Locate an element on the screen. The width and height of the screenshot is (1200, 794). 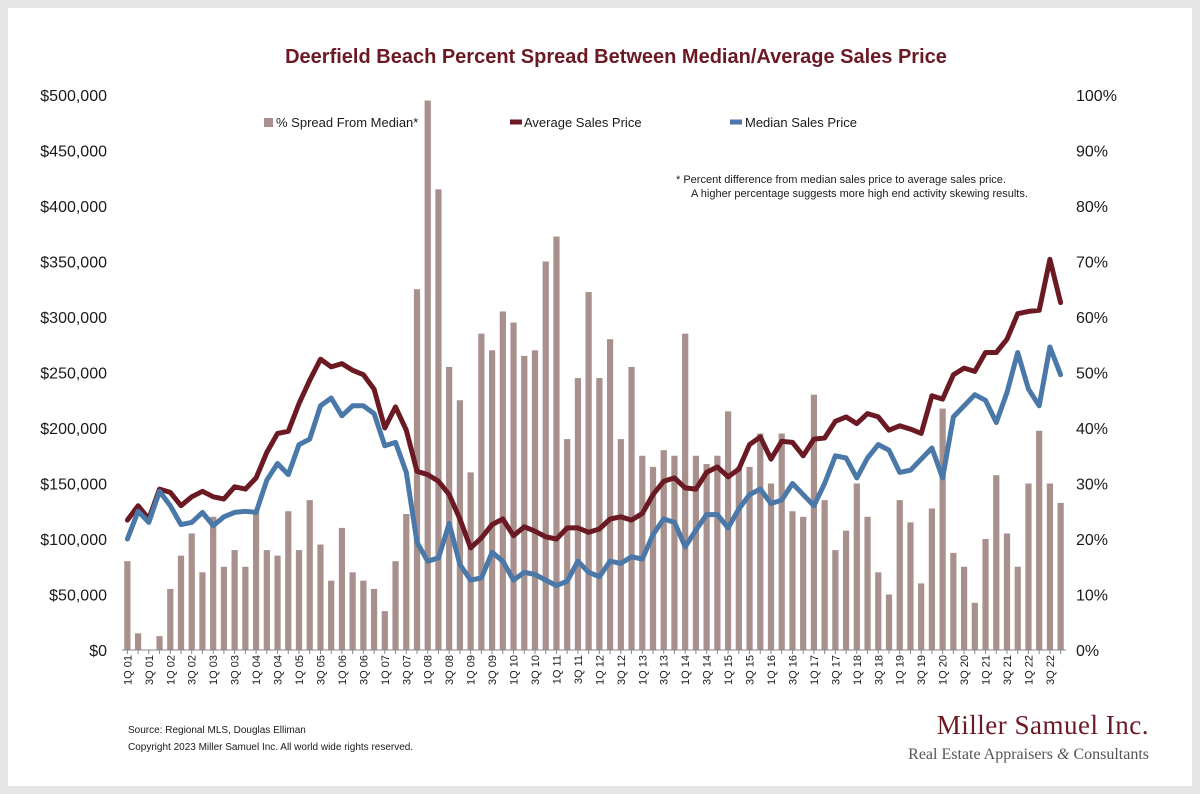
x-tick-label: 3Q 21 is located at coordinates (1008, 670).